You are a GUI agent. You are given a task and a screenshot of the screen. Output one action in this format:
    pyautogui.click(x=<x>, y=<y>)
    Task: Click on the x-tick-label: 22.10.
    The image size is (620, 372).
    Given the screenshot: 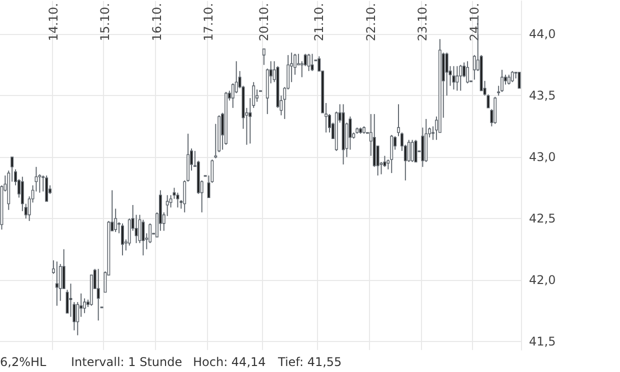 What is the action you would take?
    pyautogui.click(x=371, y=22)
    